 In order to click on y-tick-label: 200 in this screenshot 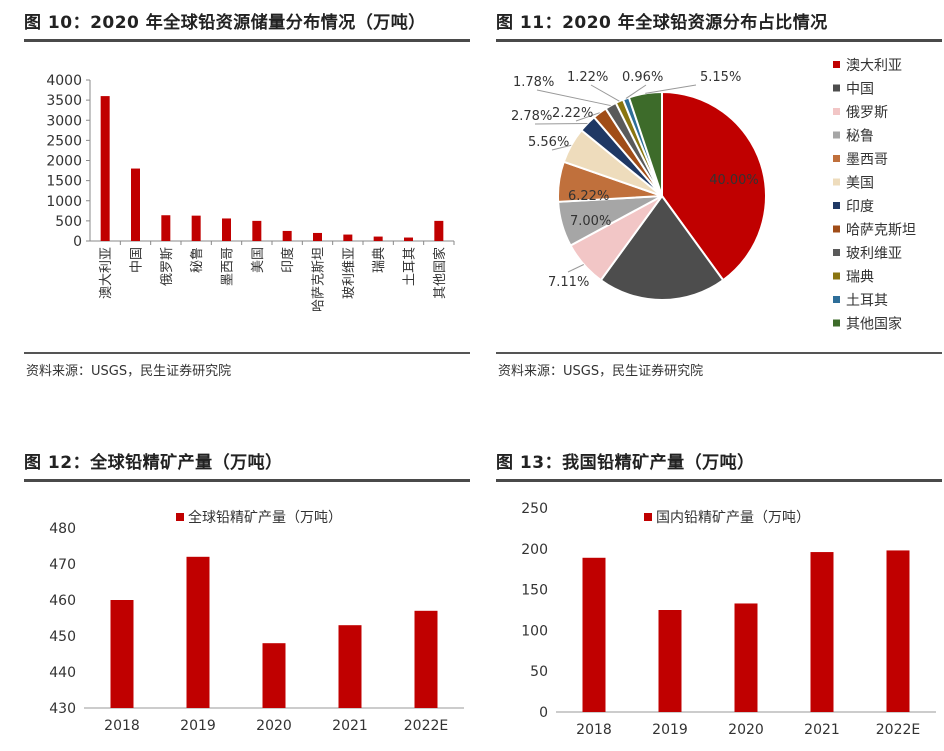, I will do `click(534, 550)`.